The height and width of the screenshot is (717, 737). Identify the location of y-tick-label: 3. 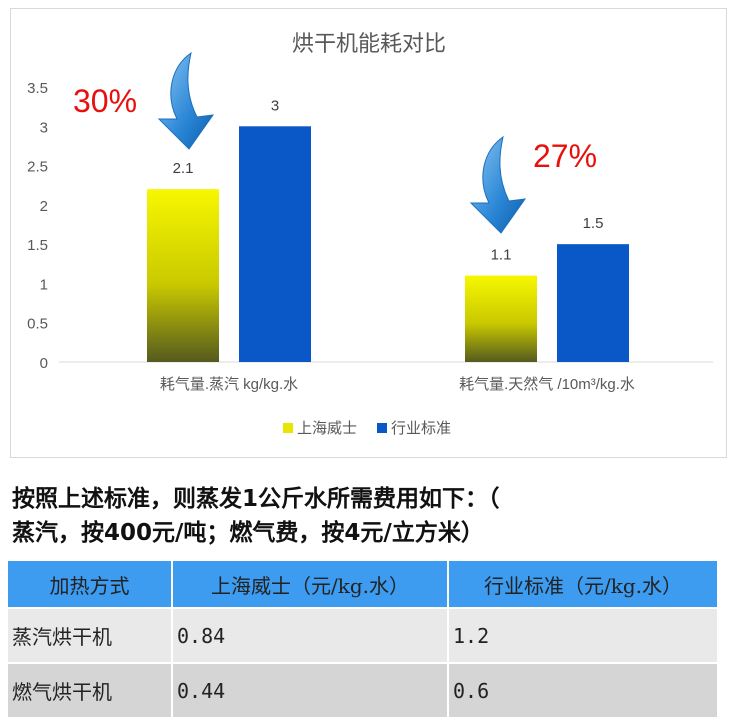
(44, 127).